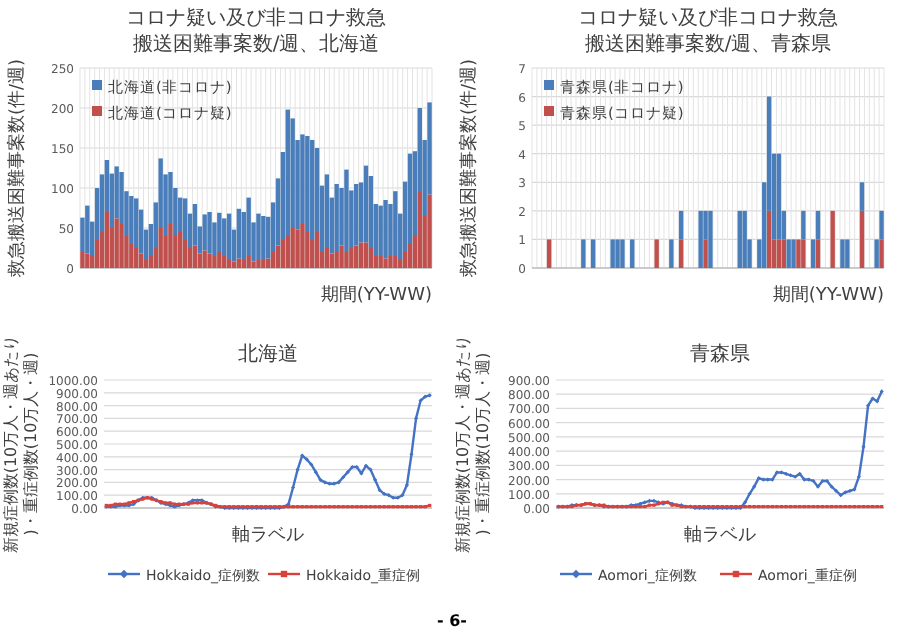 This screenshot has width=906, height=640. I want to click on chart-title: コロナ疑い及び非コロナ救急搬送困難事案数/週、青森県, so click(708, 31).